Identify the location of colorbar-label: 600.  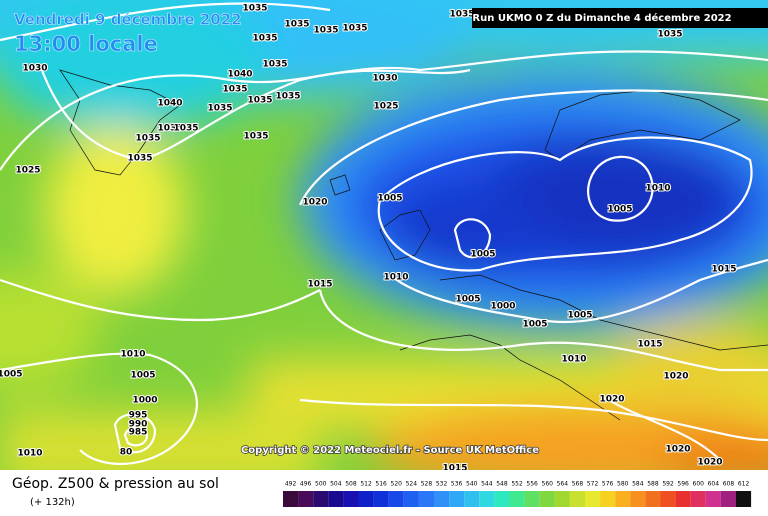
(699, 484).